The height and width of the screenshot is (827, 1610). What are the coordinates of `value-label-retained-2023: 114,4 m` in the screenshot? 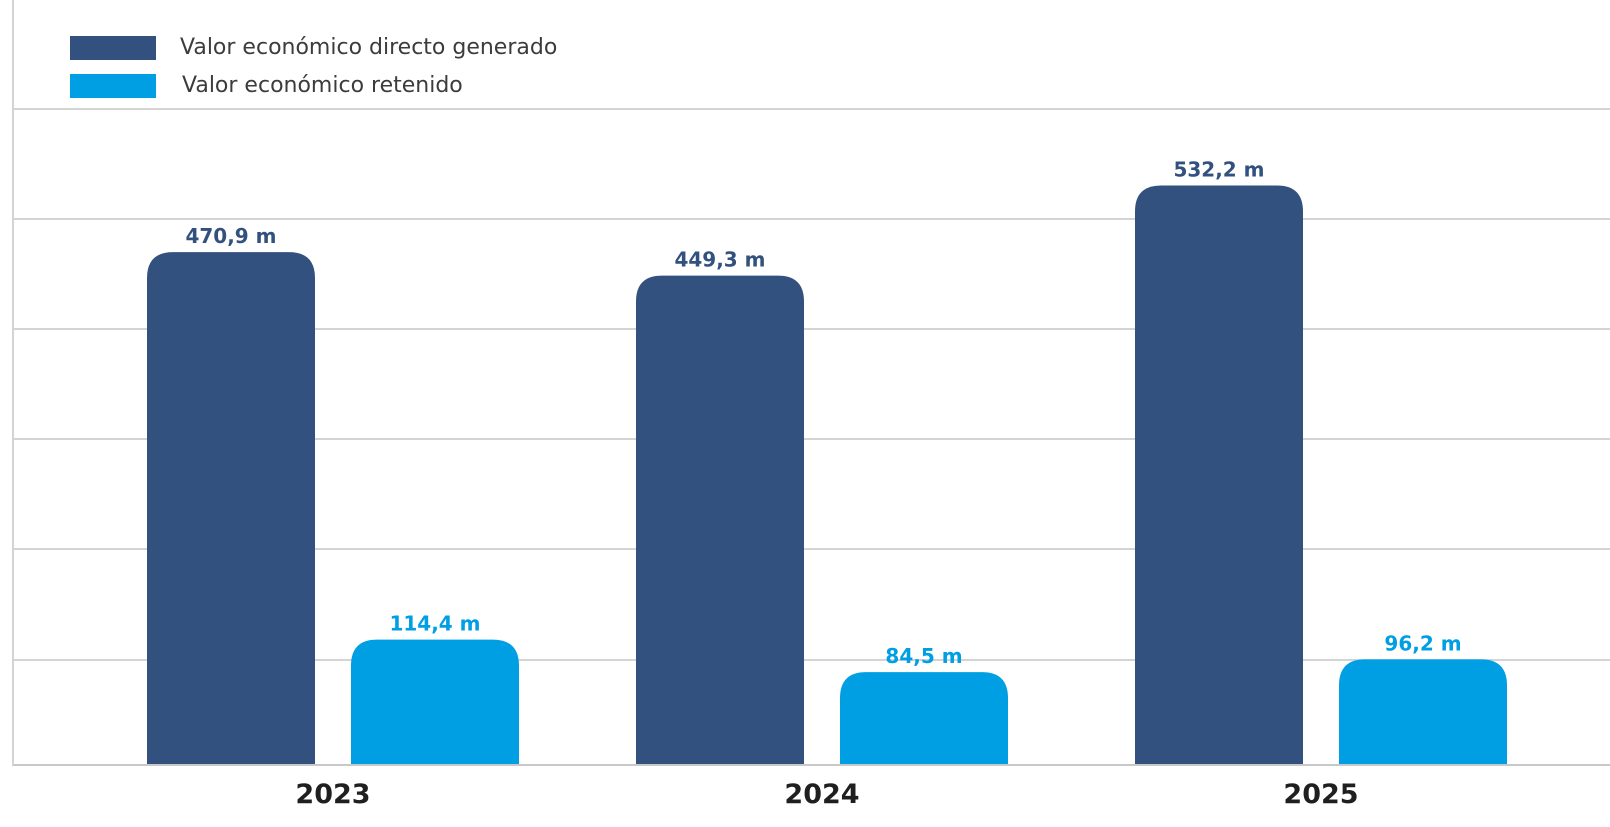 It's located at (434, 624).